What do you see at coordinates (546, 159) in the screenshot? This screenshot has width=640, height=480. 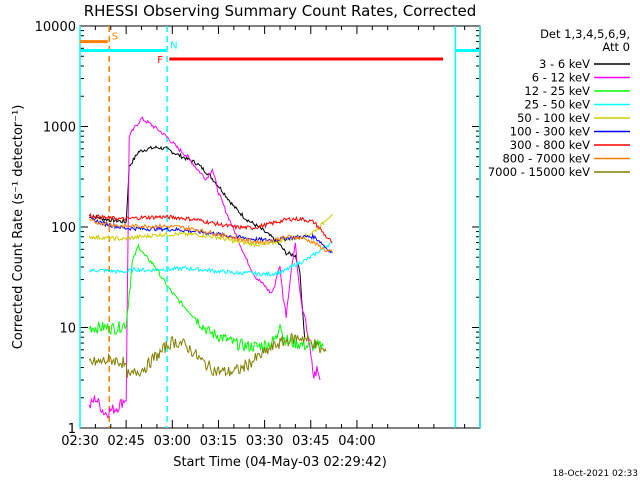 I see `legend-entry-label: 800 - 7000 keV` at bounding box center [546, 159].